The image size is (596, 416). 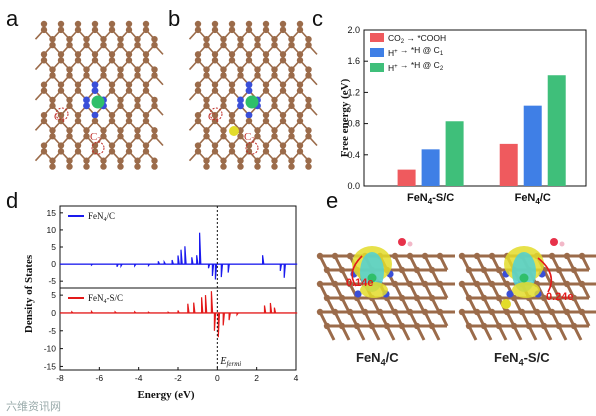 What do you see at coordinates (382, 268) in the screenshot?
I see `isosurface-left` at bounding box center [382, 268].